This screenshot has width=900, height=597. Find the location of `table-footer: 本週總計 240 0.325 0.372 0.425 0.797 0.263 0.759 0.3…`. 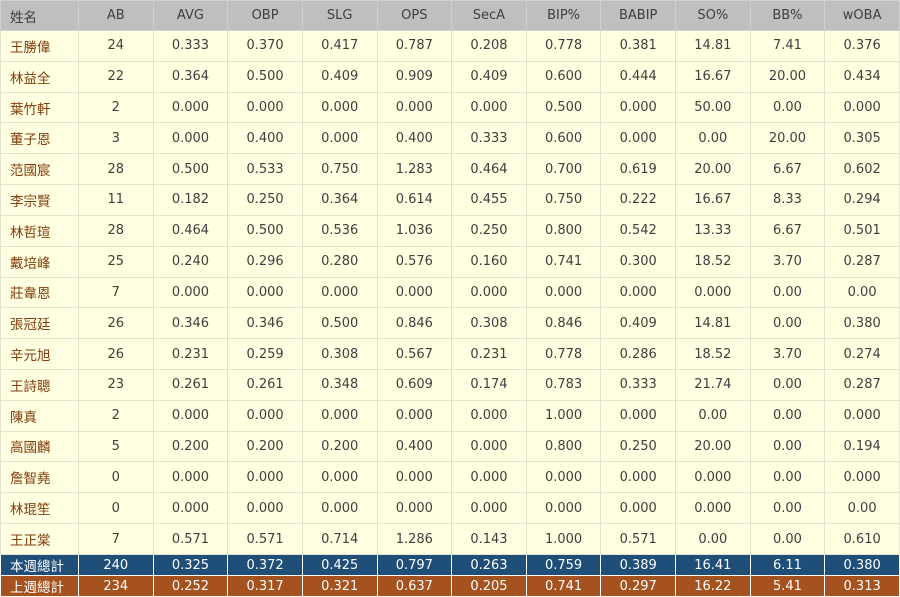

table-footer: 本週總計 240 0.325 0.372 0.425 0.797 0.263 0.759 0.3… is located at coordinates (450, 575).